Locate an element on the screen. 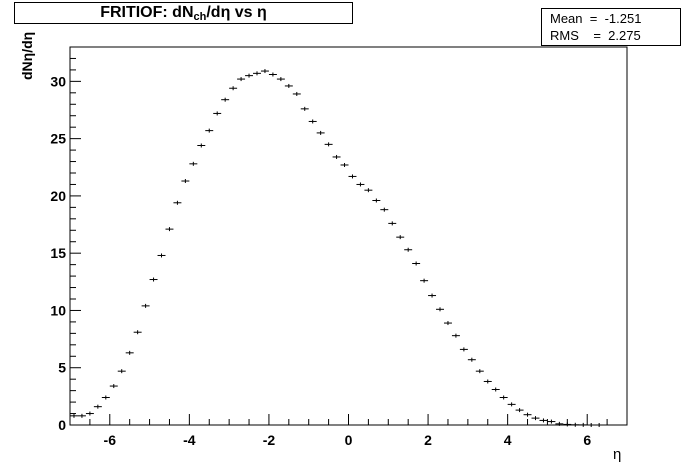 This screenshot has height=472, width=696. mean-value: -1.251 is located at coordinates (623, 18).